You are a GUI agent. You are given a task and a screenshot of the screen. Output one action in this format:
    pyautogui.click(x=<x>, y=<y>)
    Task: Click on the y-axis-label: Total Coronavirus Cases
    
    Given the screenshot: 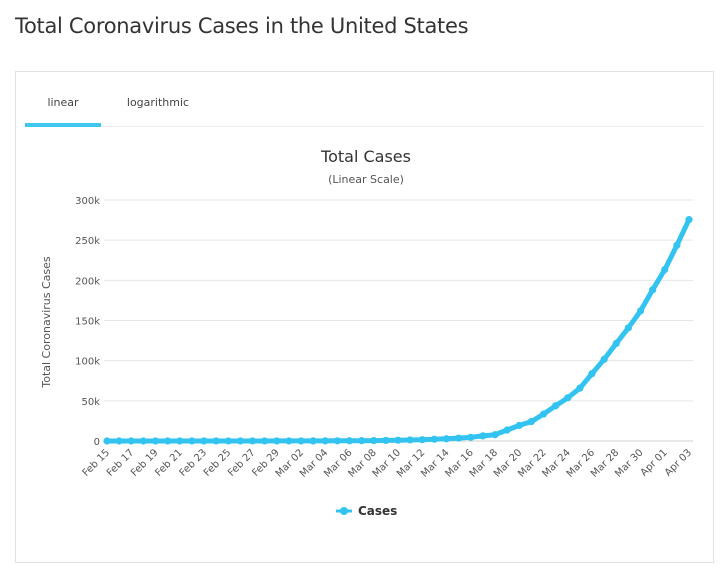 What is the action you would take?
    pyautogui.click(x=46, y=322)
    